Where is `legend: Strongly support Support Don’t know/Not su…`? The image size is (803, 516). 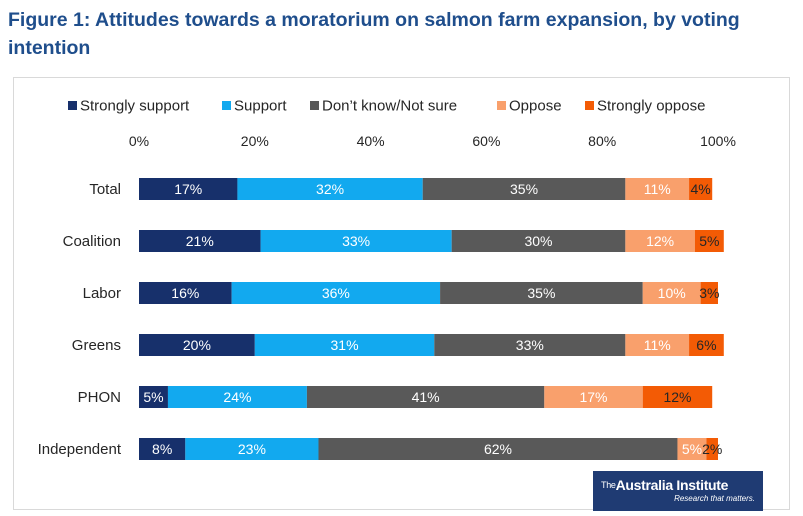 legend: Strongly support Support Don’t know/Not su… is located at coordinates (386, 106).